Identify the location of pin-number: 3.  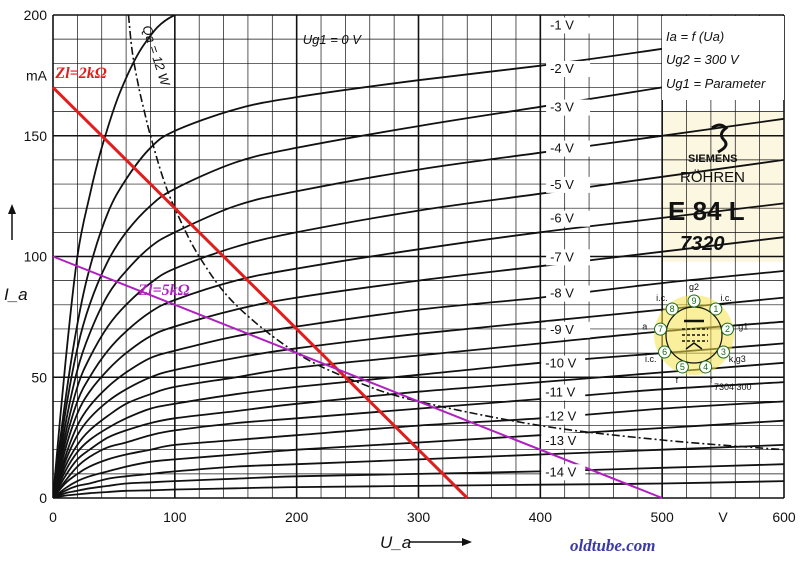
(723, 352).